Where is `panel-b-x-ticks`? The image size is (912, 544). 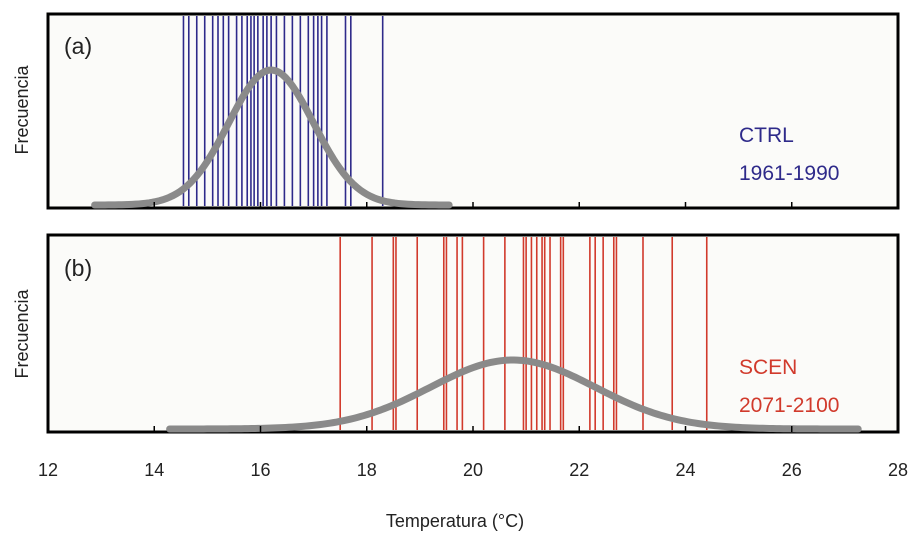 panel-b-x-ticks is located at coordinates (473, 429).